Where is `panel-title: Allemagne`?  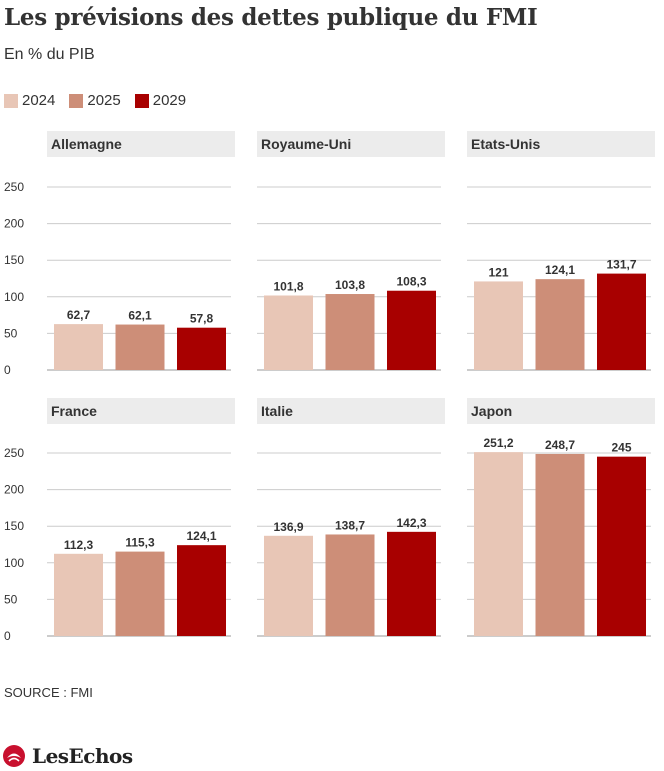 panel-title: Allemagne is located at coordinates (86, 144).